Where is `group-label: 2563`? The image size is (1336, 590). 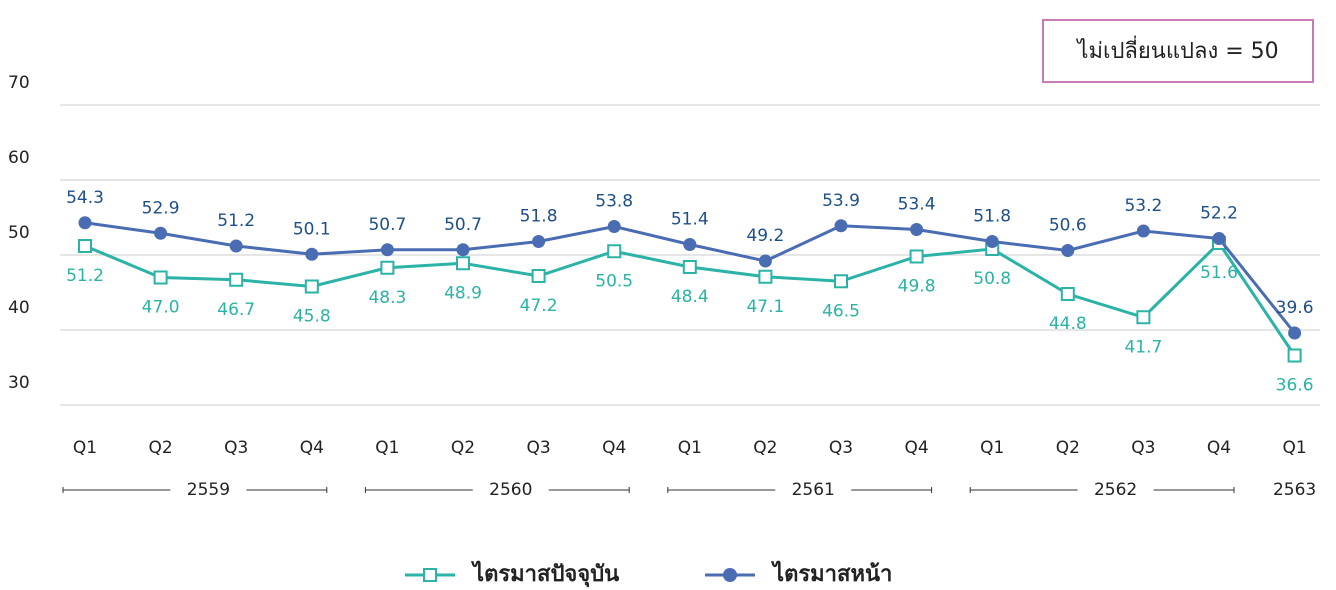
group-label: 2563 is located at coordinates (1294, 490).